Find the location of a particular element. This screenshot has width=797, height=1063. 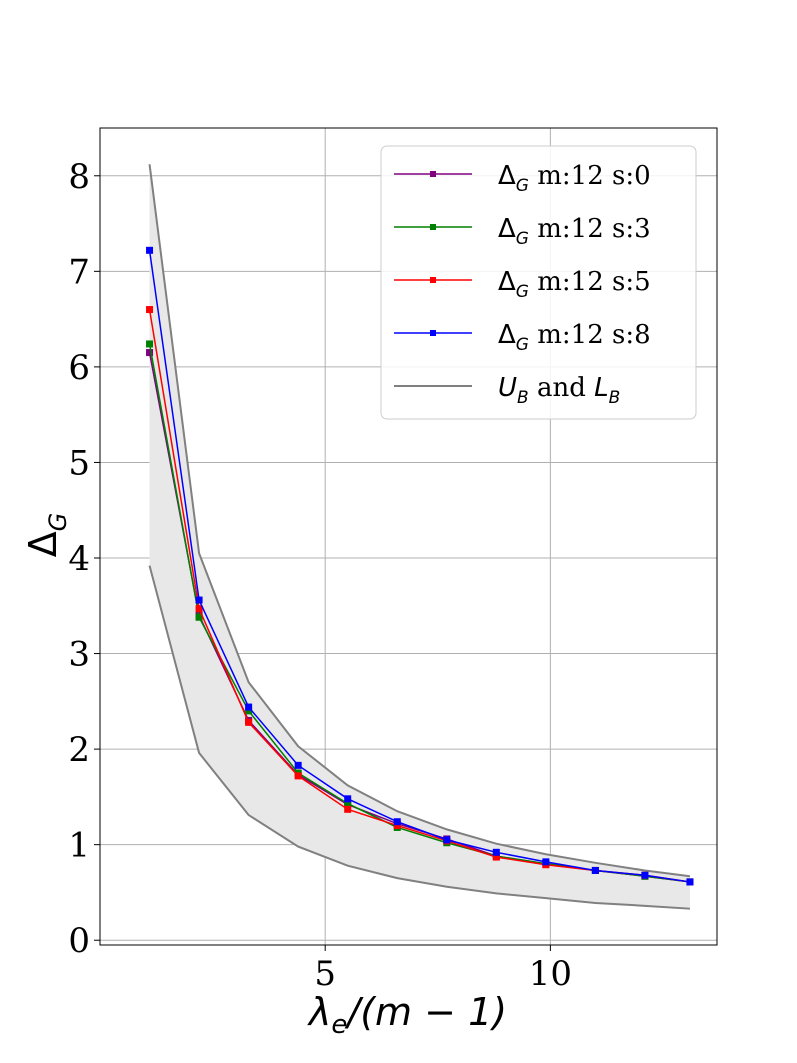

legend-label: ΔG m:12 s:3 is located at coordinates (574, 231).